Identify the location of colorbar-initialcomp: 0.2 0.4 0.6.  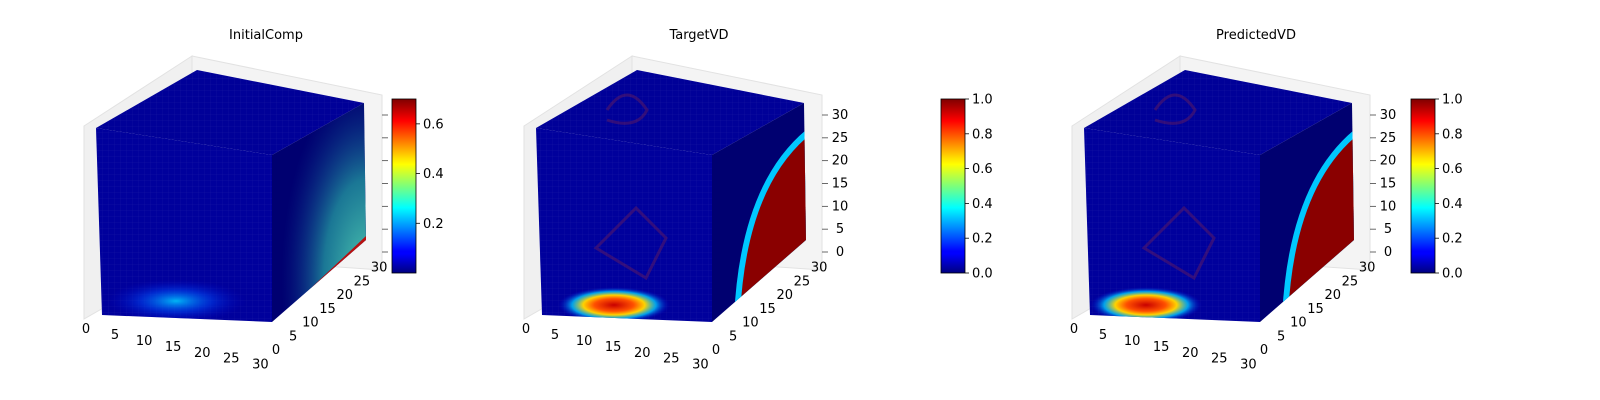
(417, 186).